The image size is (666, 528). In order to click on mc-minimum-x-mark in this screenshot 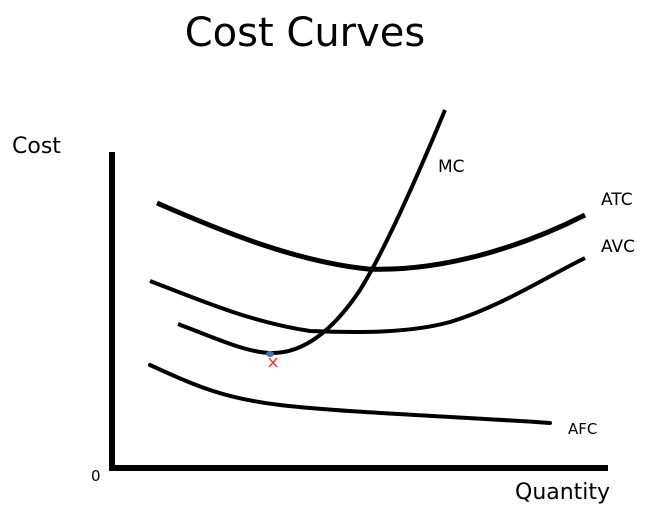, I will do `click(273, 362)`.